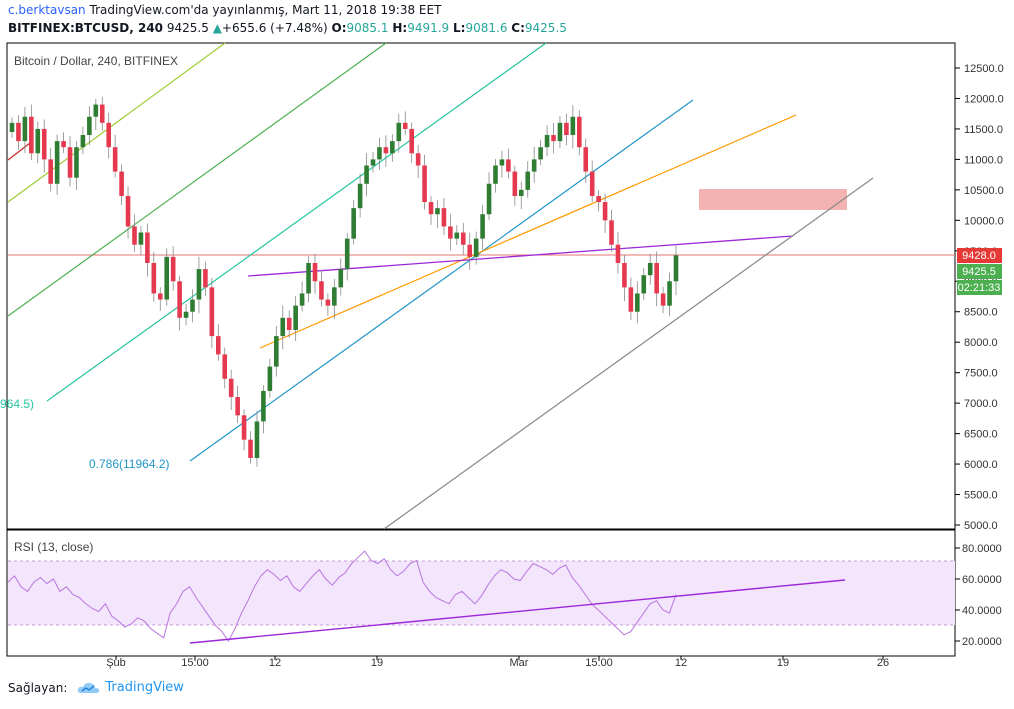 Image resolution: width=1014 pixels, height=709 pixels. Describe the element at coordinates (518, 28) in the screenshot. I see `close-label: C:` at that location.